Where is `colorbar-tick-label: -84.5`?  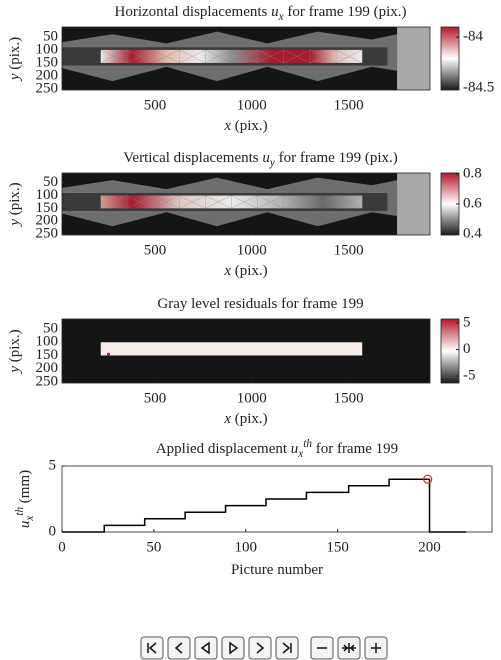 colorbar-tick-label: -84.5 is located at coordinates (478, 87).